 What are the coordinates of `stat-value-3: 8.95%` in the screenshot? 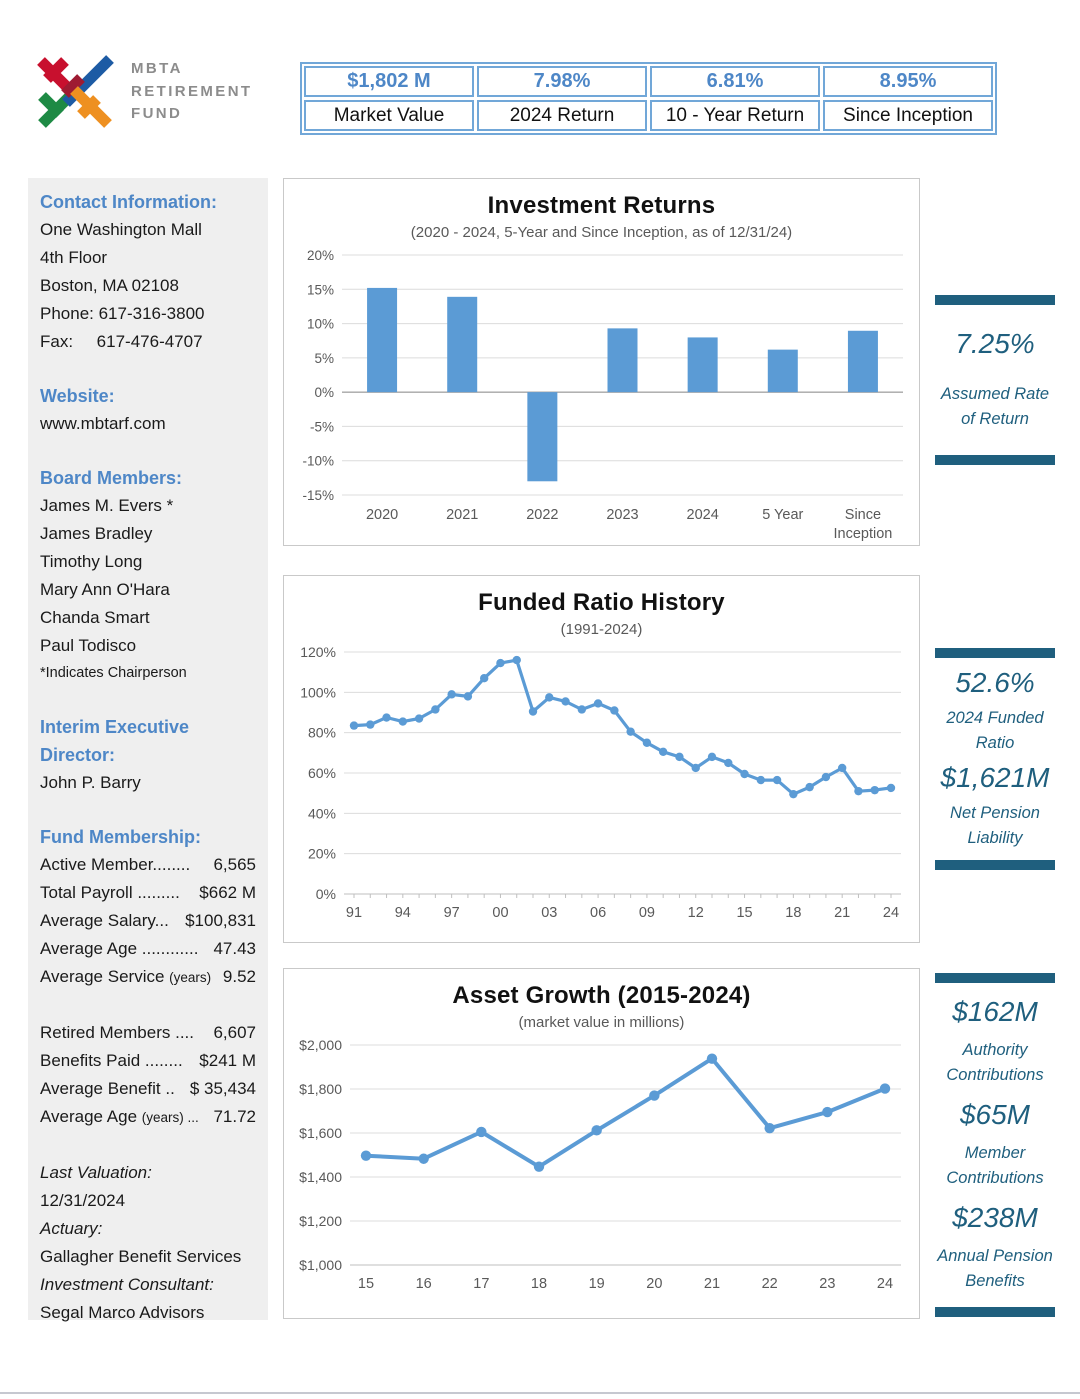 It's located at (908, 81).